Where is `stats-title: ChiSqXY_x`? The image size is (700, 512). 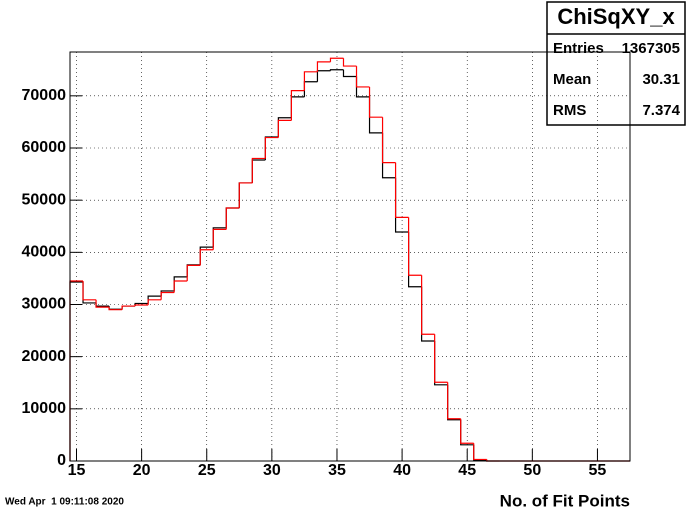
stats-title: ChiSqXY_x is located at coordinates (616, 16).